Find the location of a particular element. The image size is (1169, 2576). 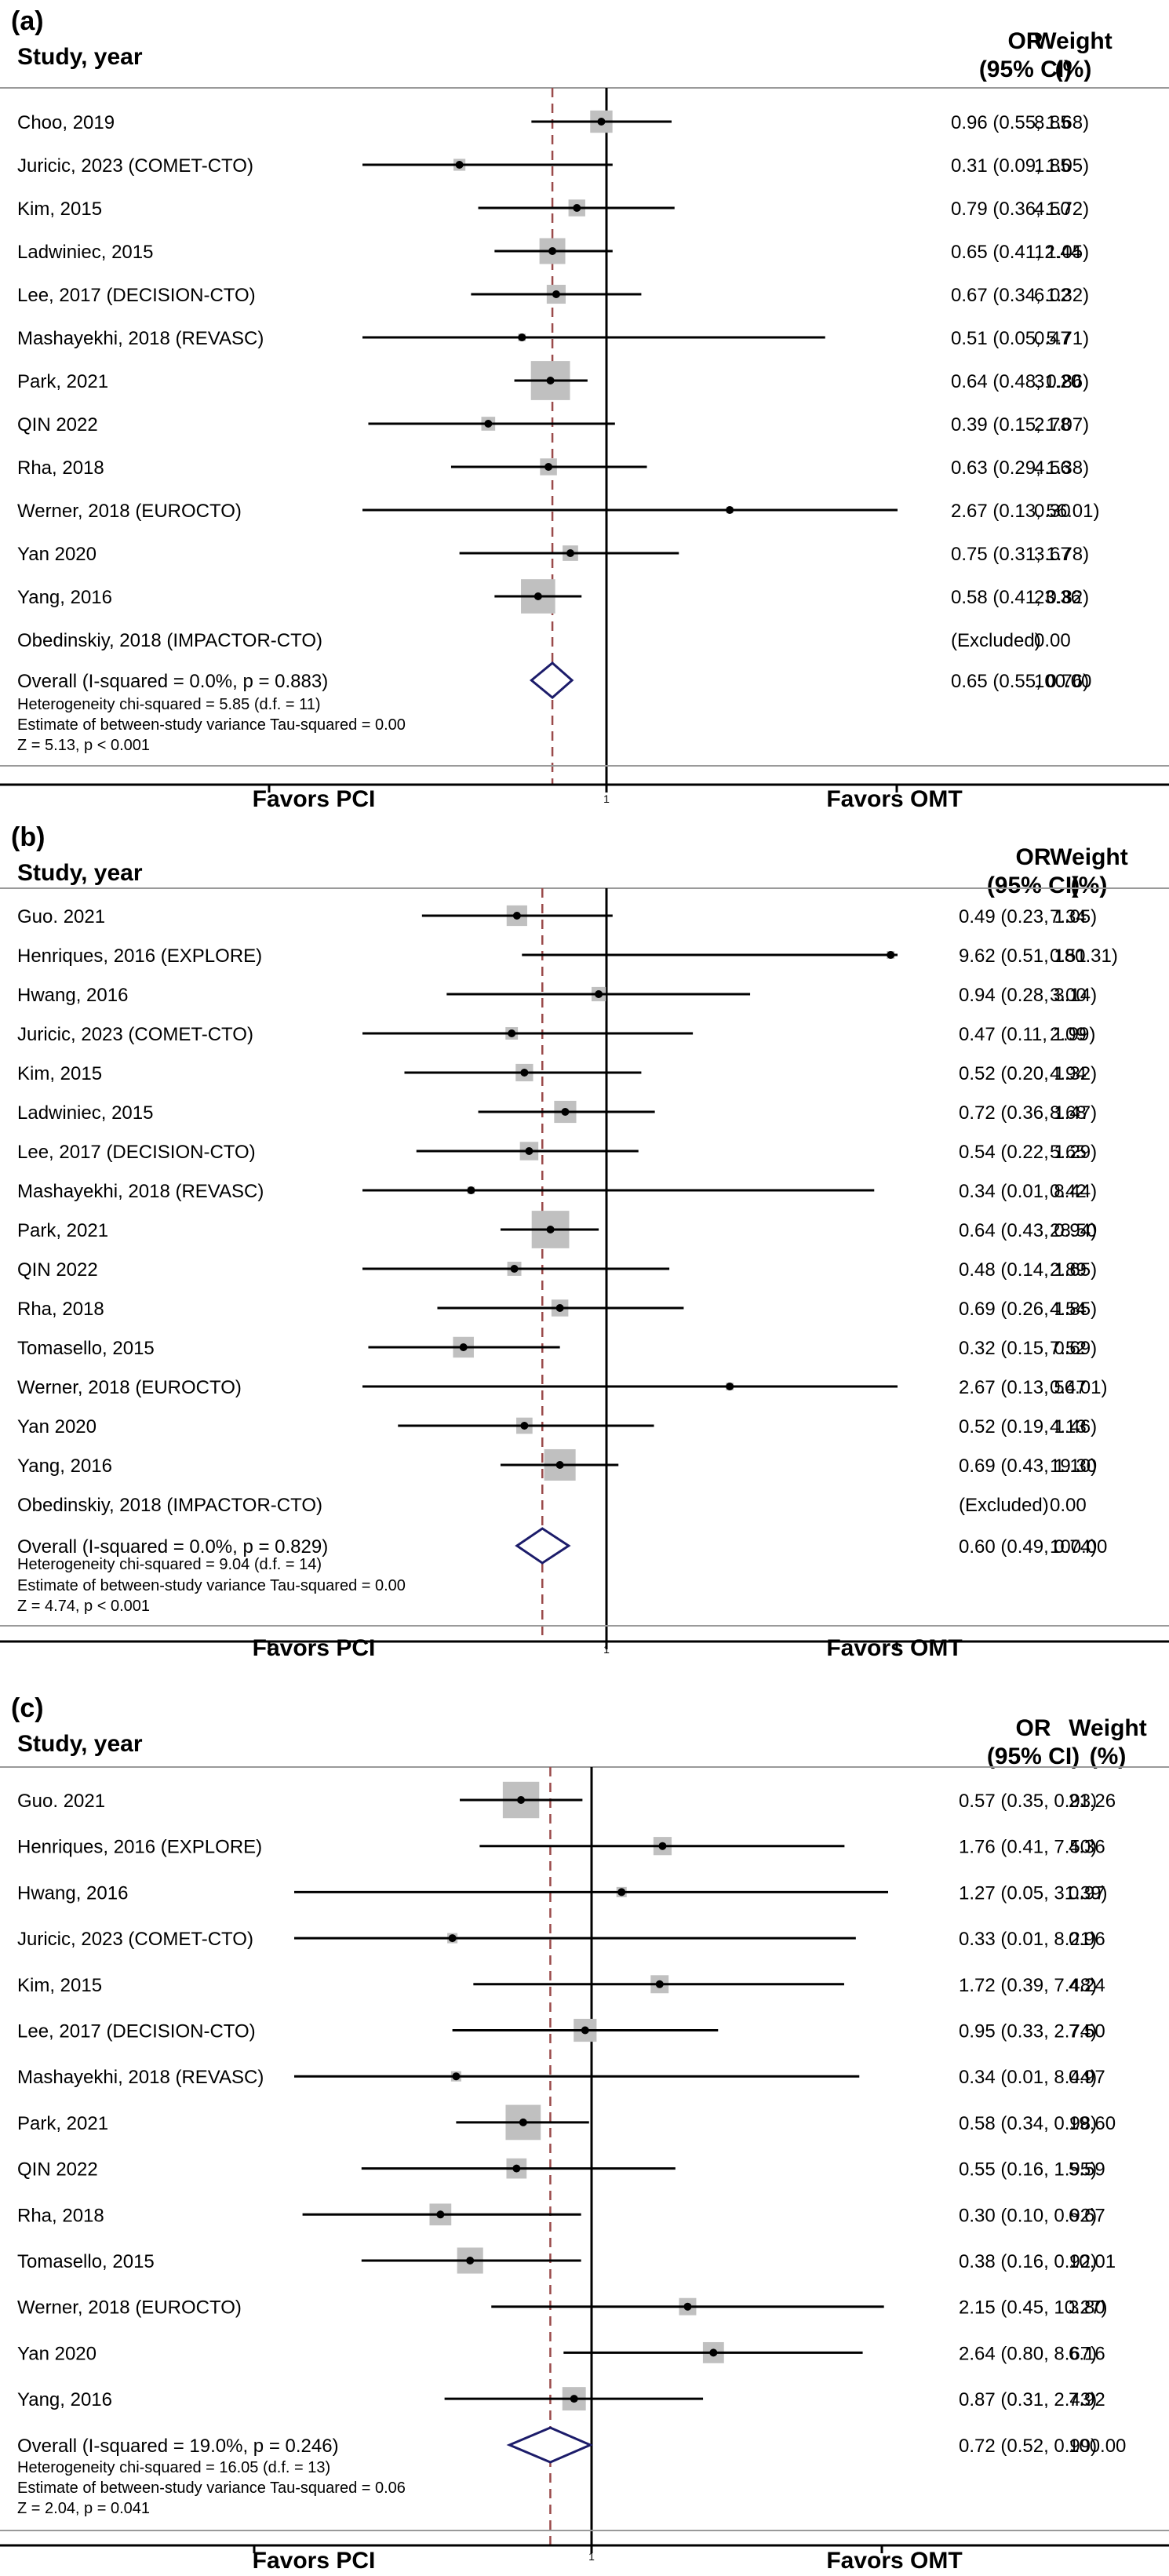

overall-label: Overall (I-squared = 0.0%, p = 0.829) is located at coordinates (172, 1547).